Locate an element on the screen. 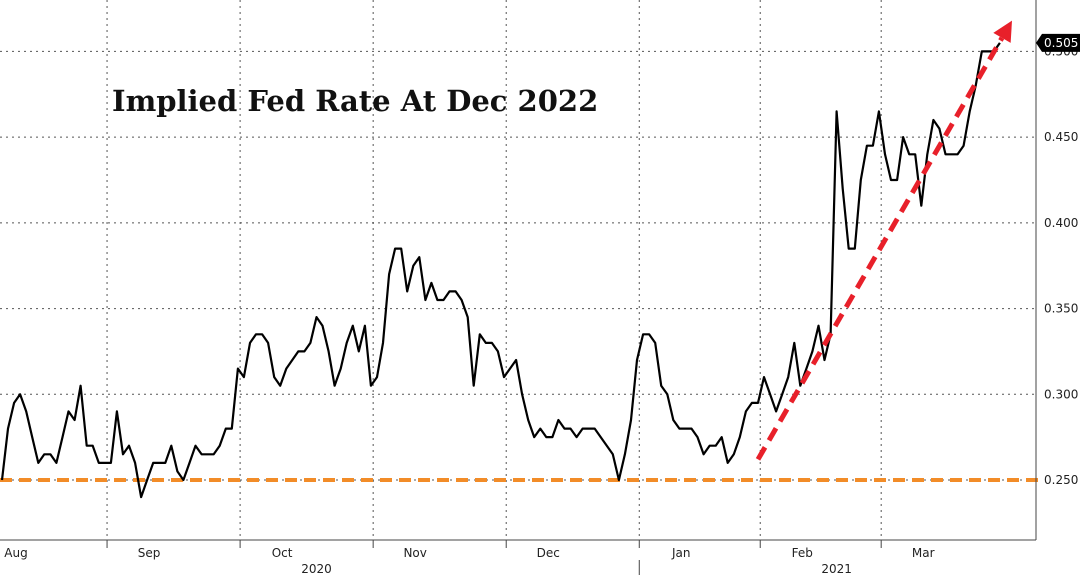 The width and height of the screenshot is (1081, 575). x-tick-label: Nov is located at coordinates (414, 553).